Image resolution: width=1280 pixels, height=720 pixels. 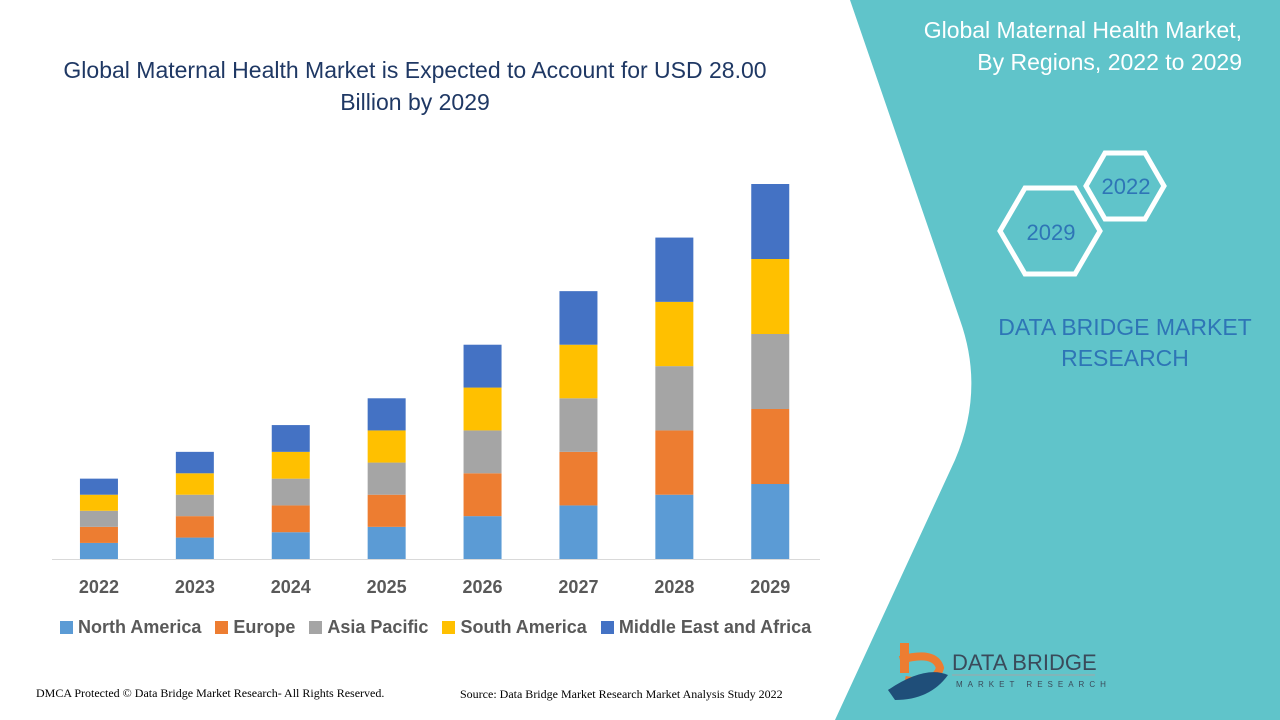 What do you see at coordinates (523, 627) in the screenshot?
I see `legend-label: South America` at bounding box center [523, 627].